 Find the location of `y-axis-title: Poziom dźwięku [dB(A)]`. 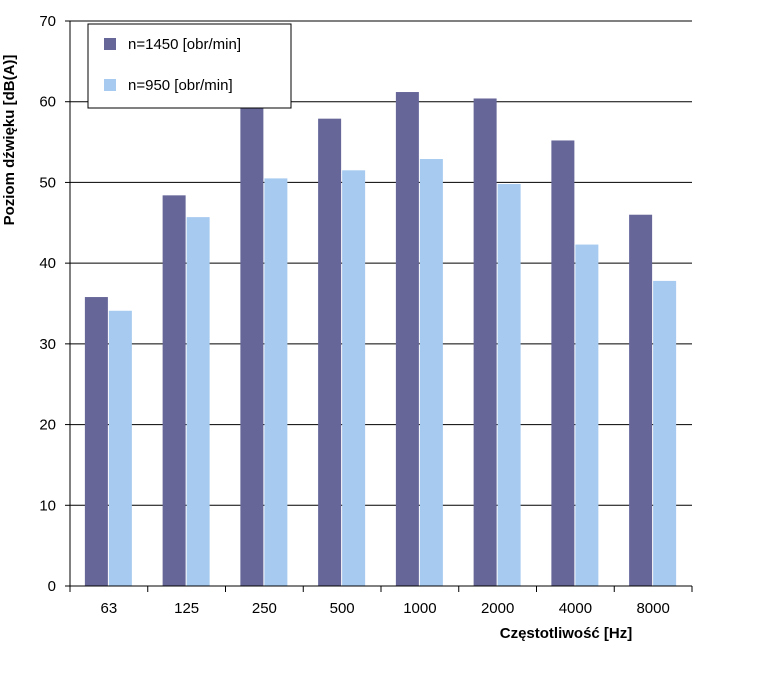

y-axis-title: Poziom dźwięku [dB(A)] is located at coordinates (9, 140).